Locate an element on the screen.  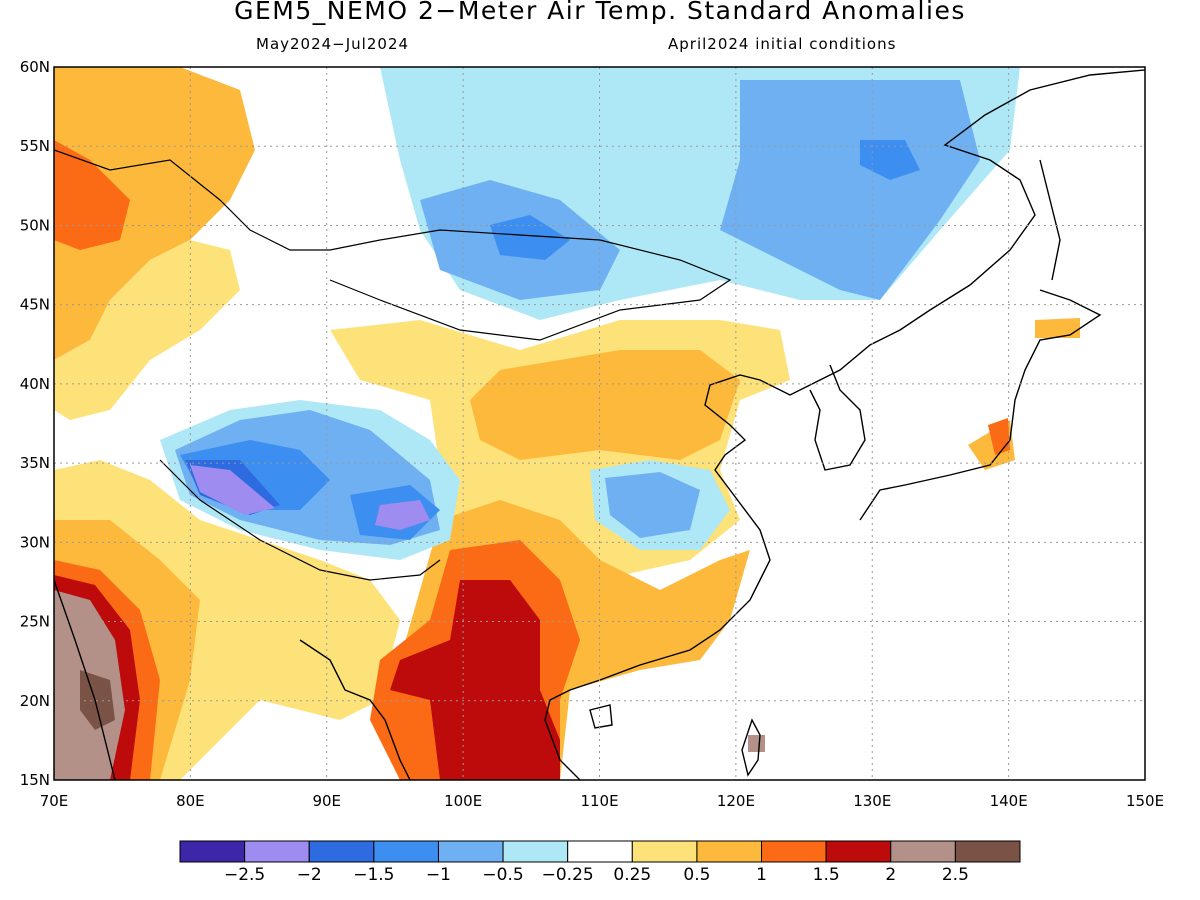
coastline-japan is located at coordinates (980, 405).